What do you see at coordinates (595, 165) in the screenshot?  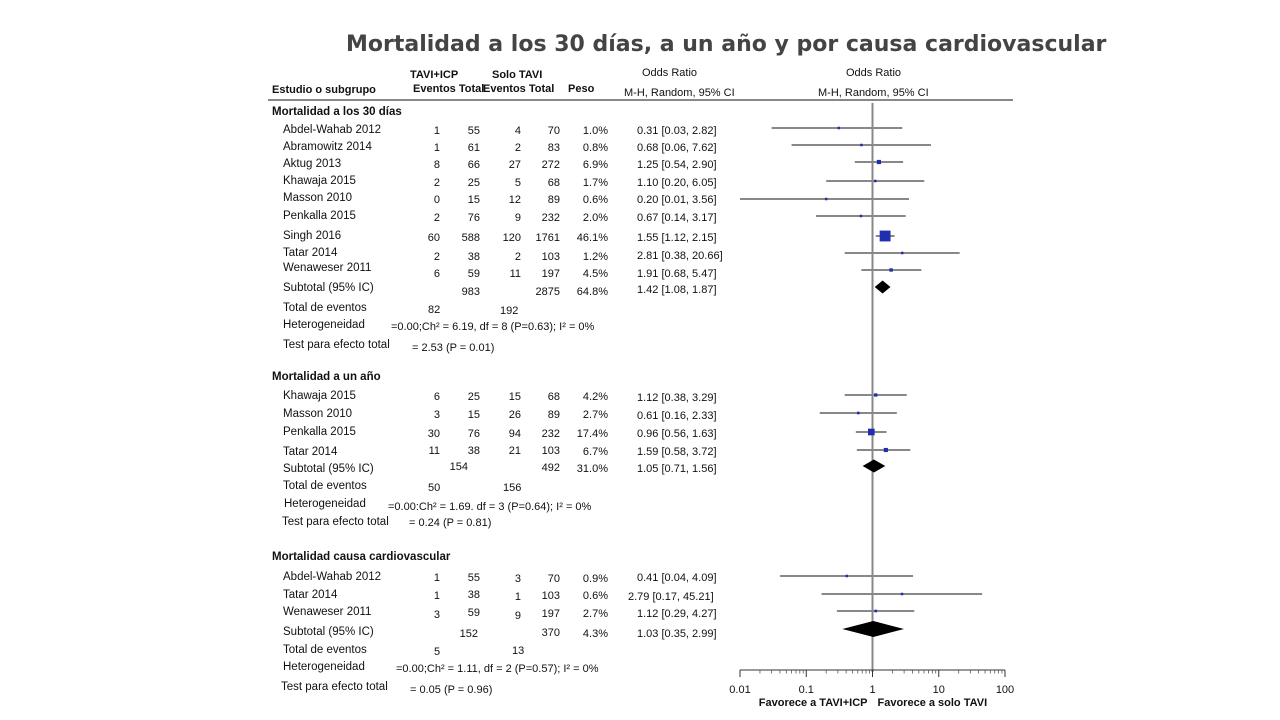 I see `weight: 6.9%` at bounding box center [595, 165].